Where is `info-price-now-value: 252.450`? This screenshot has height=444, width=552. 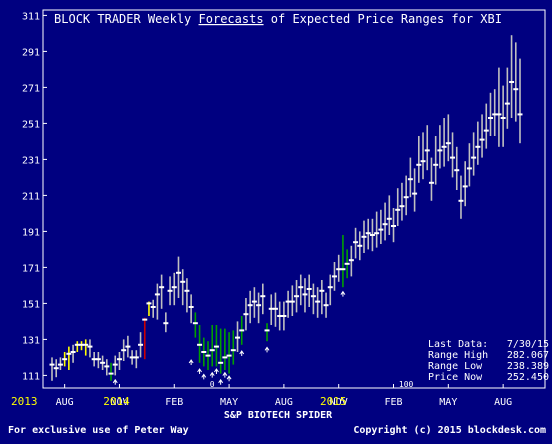 info-price-now-value: 252.450 is located at coordinates (528, 377).